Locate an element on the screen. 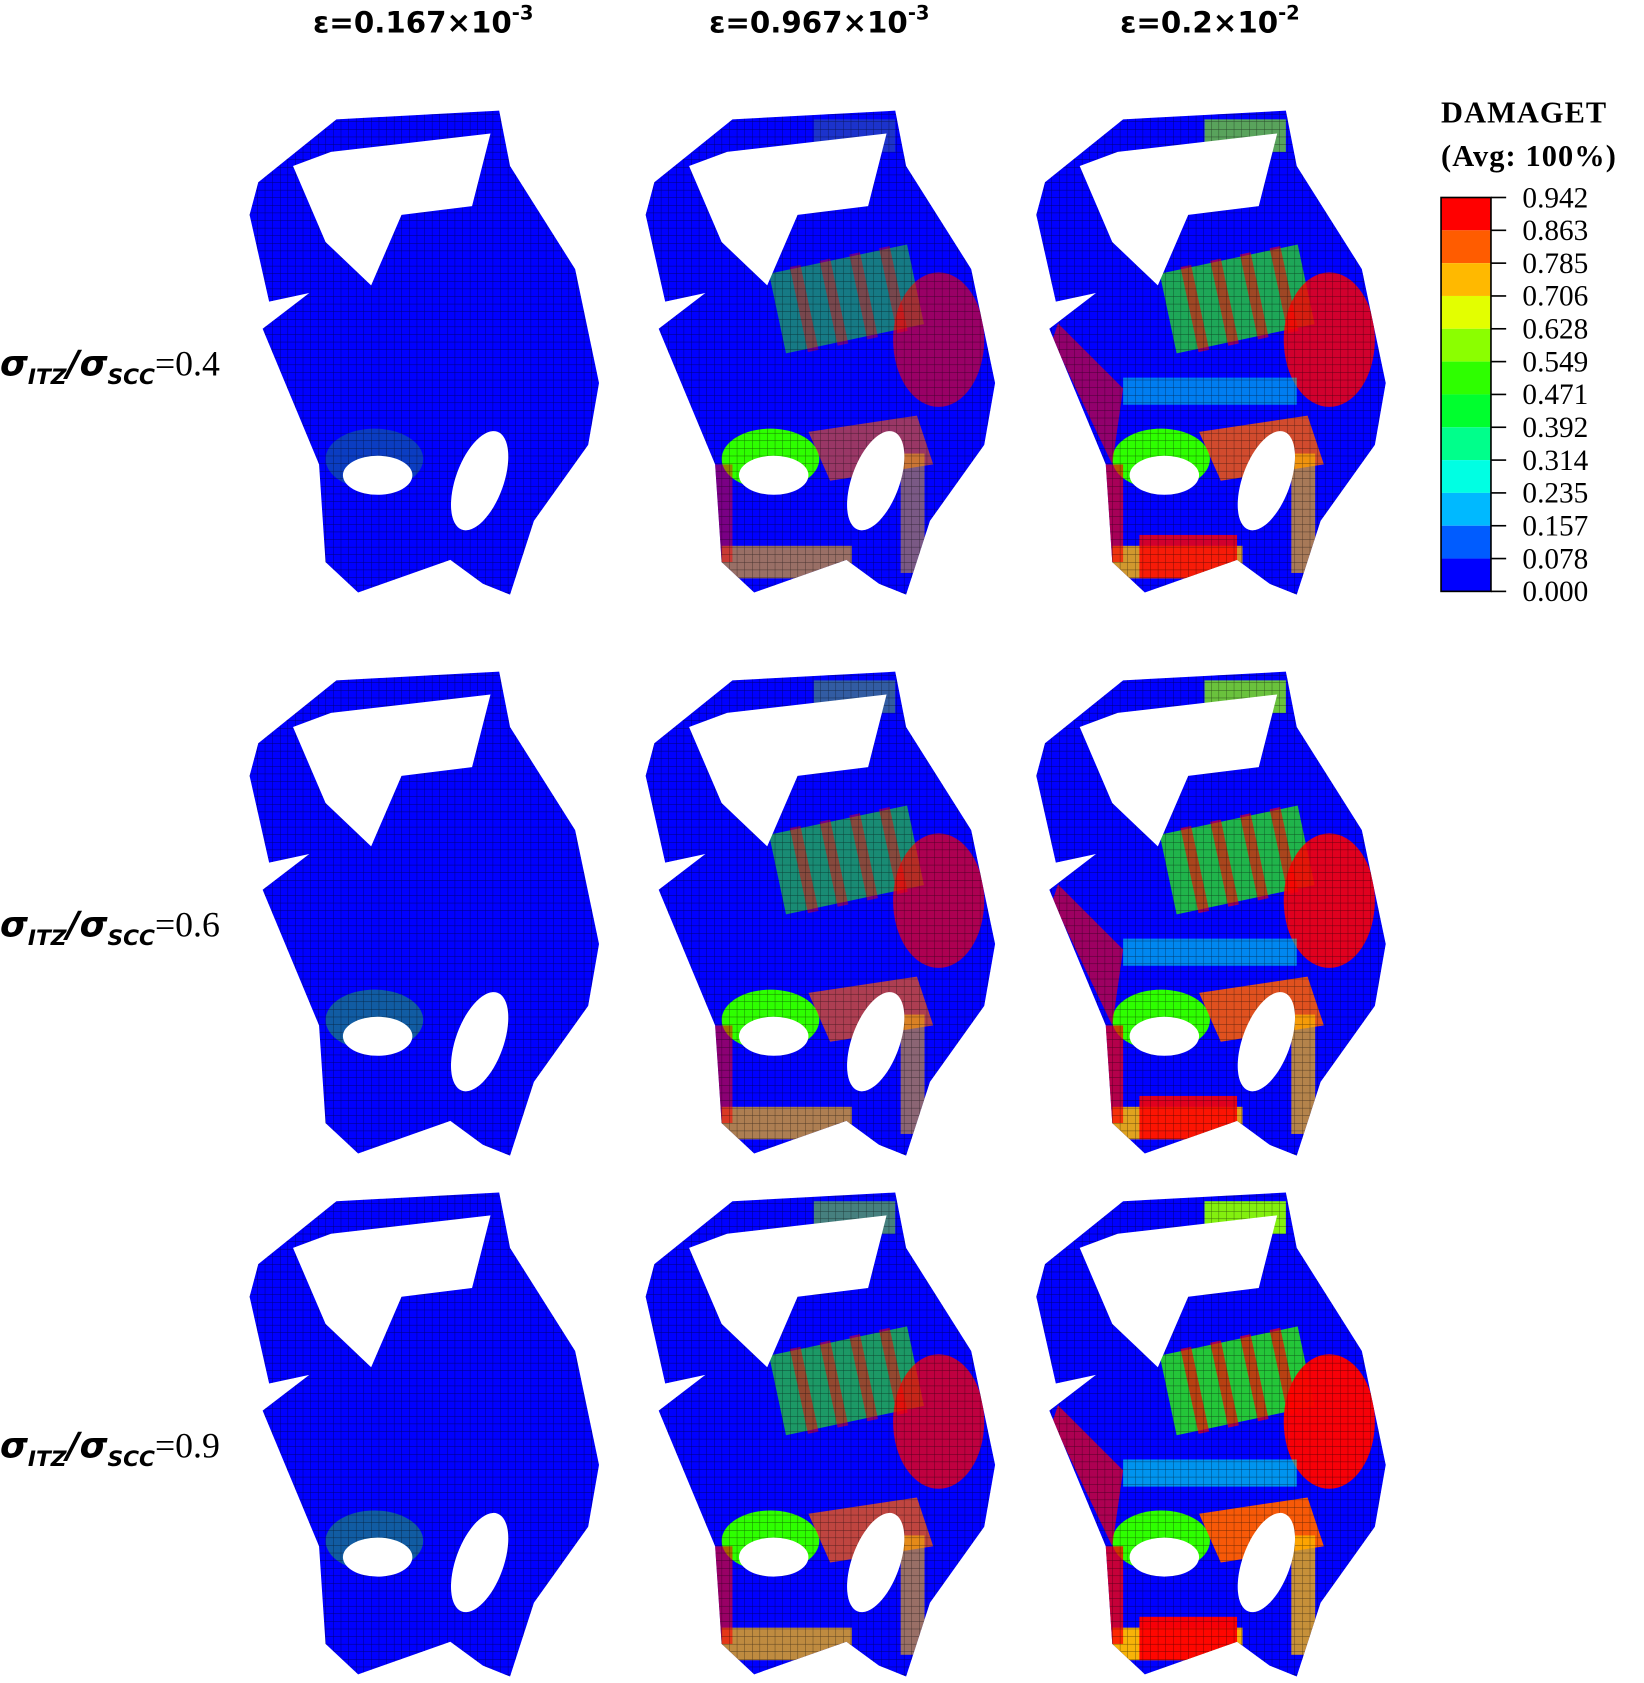 This screenshot has height=1683, width=1644. legend-label: 0.078 is located at coordinates (1555, 559).